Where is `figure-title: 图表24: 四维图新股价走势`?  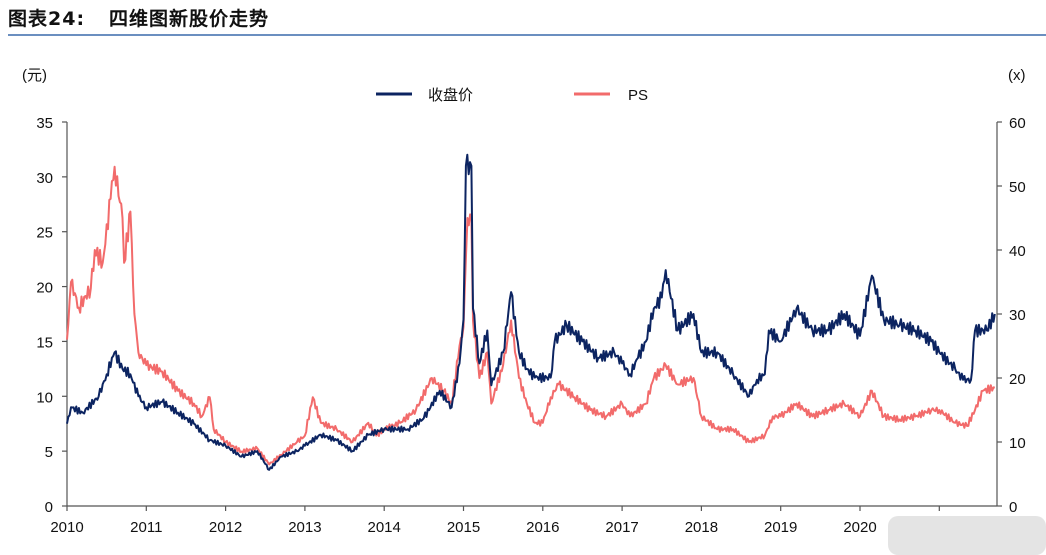
figure-title: 图表24: 四维图新股价走势 is located at coordinates (150, 17).